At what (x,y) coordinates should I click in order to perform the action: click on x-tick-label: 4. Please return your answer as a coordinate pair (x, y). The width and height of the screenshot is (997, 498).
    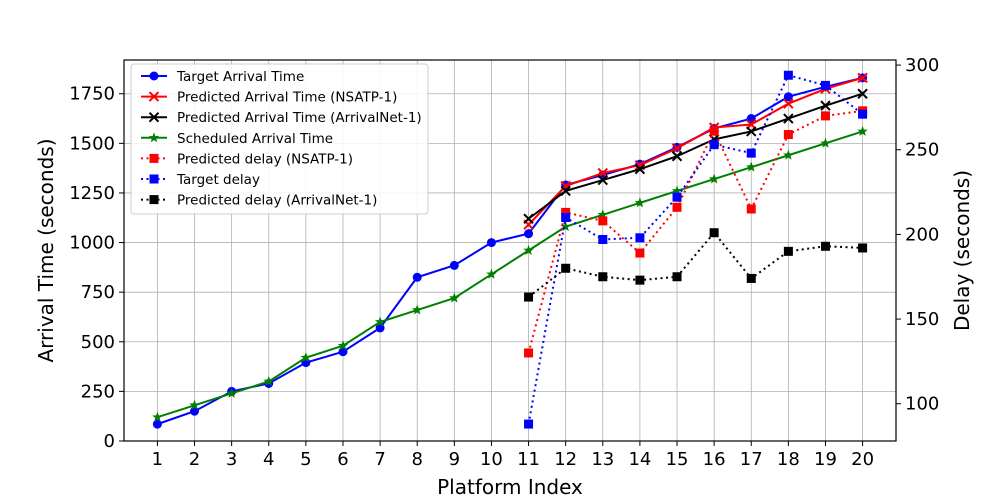
    Looking at the image, I should click on (268, 459).